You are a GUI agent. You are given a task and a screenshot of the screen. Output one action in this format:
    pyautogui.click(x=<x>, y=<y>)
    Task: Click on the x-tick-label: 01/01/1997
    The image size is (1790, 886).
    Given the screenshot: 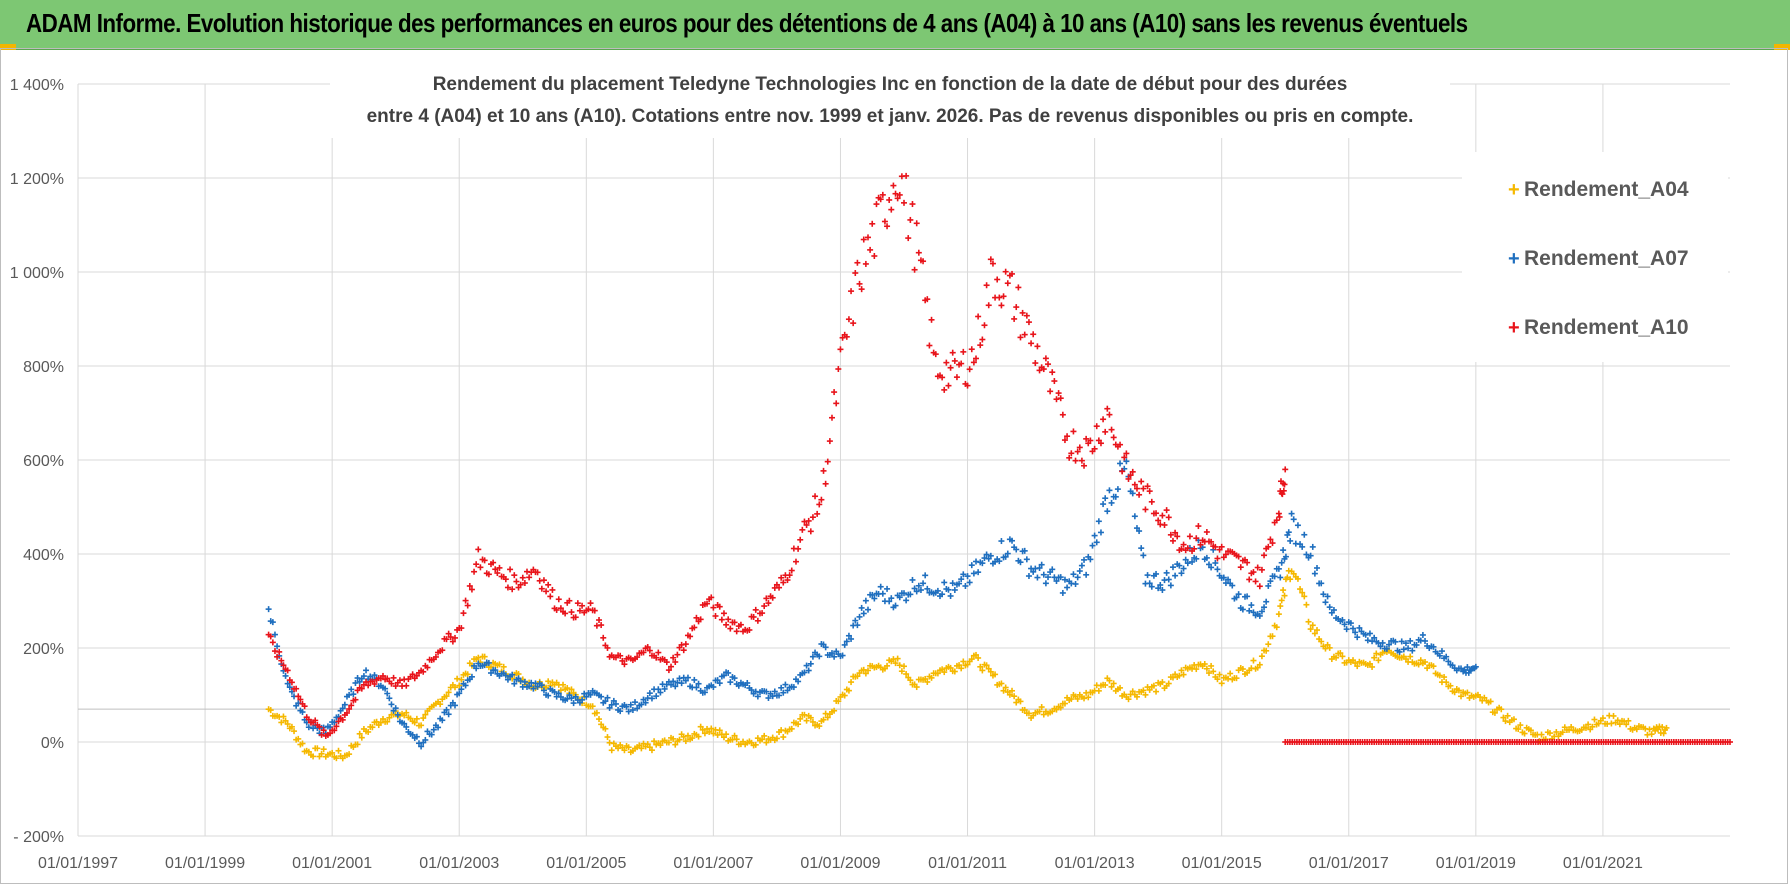 What is the action you would take?
    pyautogui.click(x=78, y=863)
    